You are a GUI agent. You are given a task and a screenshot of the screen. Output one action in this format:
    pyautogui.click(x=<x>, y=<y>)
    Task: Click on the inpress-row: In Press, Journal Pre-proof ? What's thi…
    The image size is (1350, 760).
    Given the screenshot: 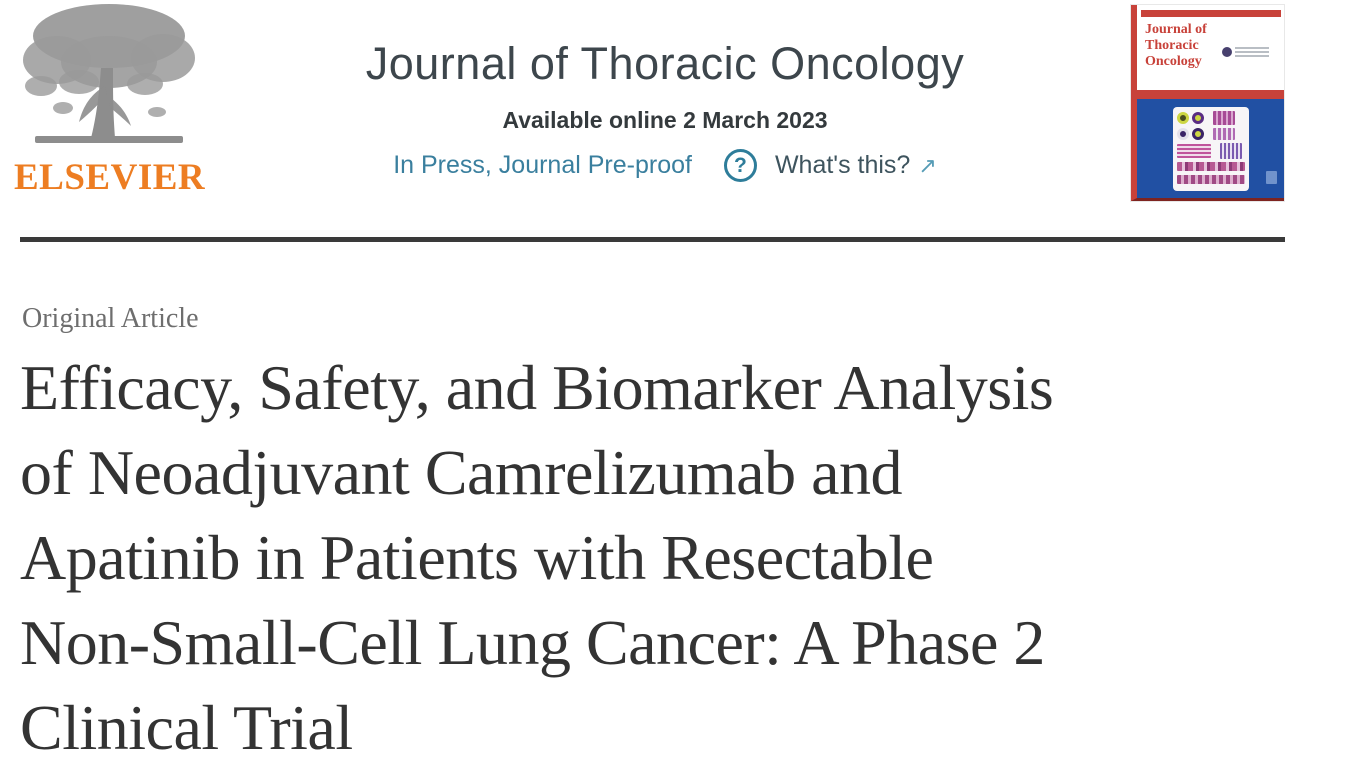 What is the action you would take?
    pyautogui.click(x=665, y=165)
    